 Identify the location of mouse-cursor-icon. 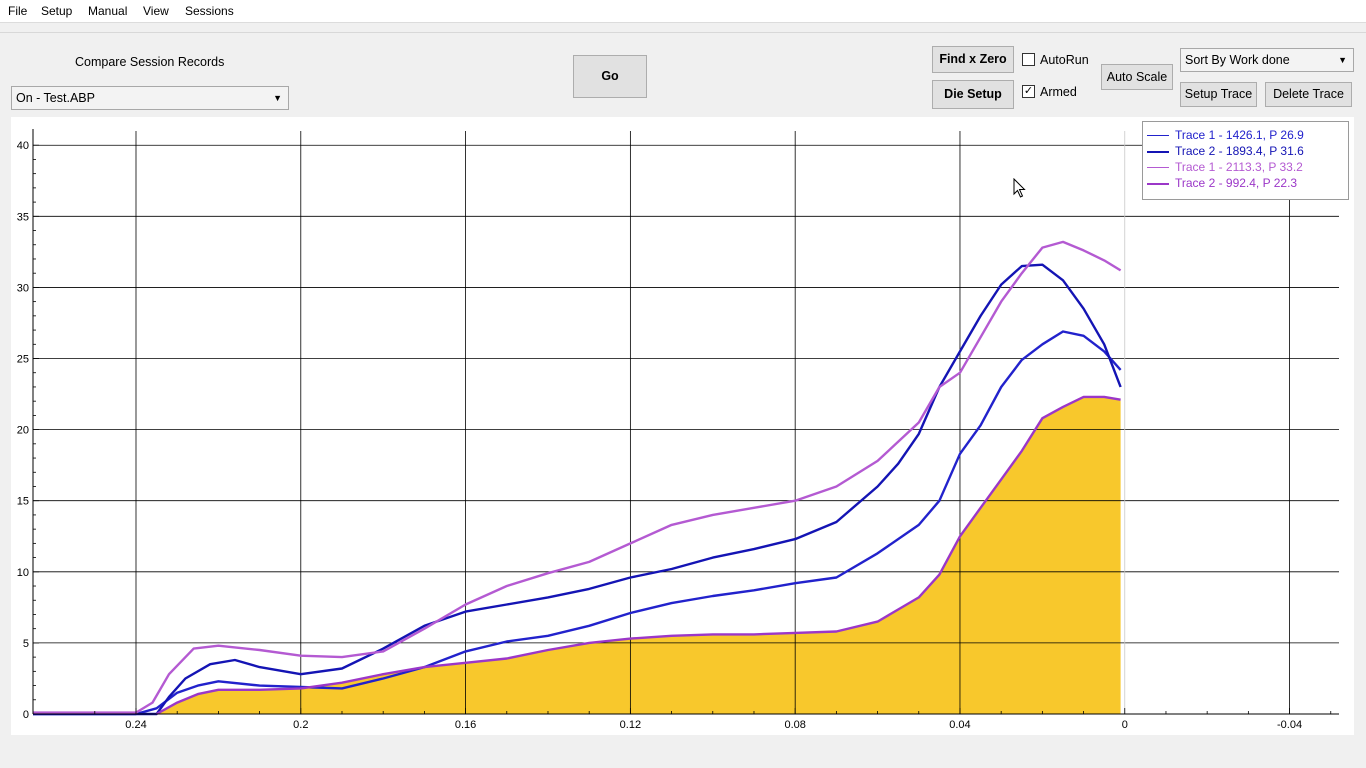
(1019, 188).